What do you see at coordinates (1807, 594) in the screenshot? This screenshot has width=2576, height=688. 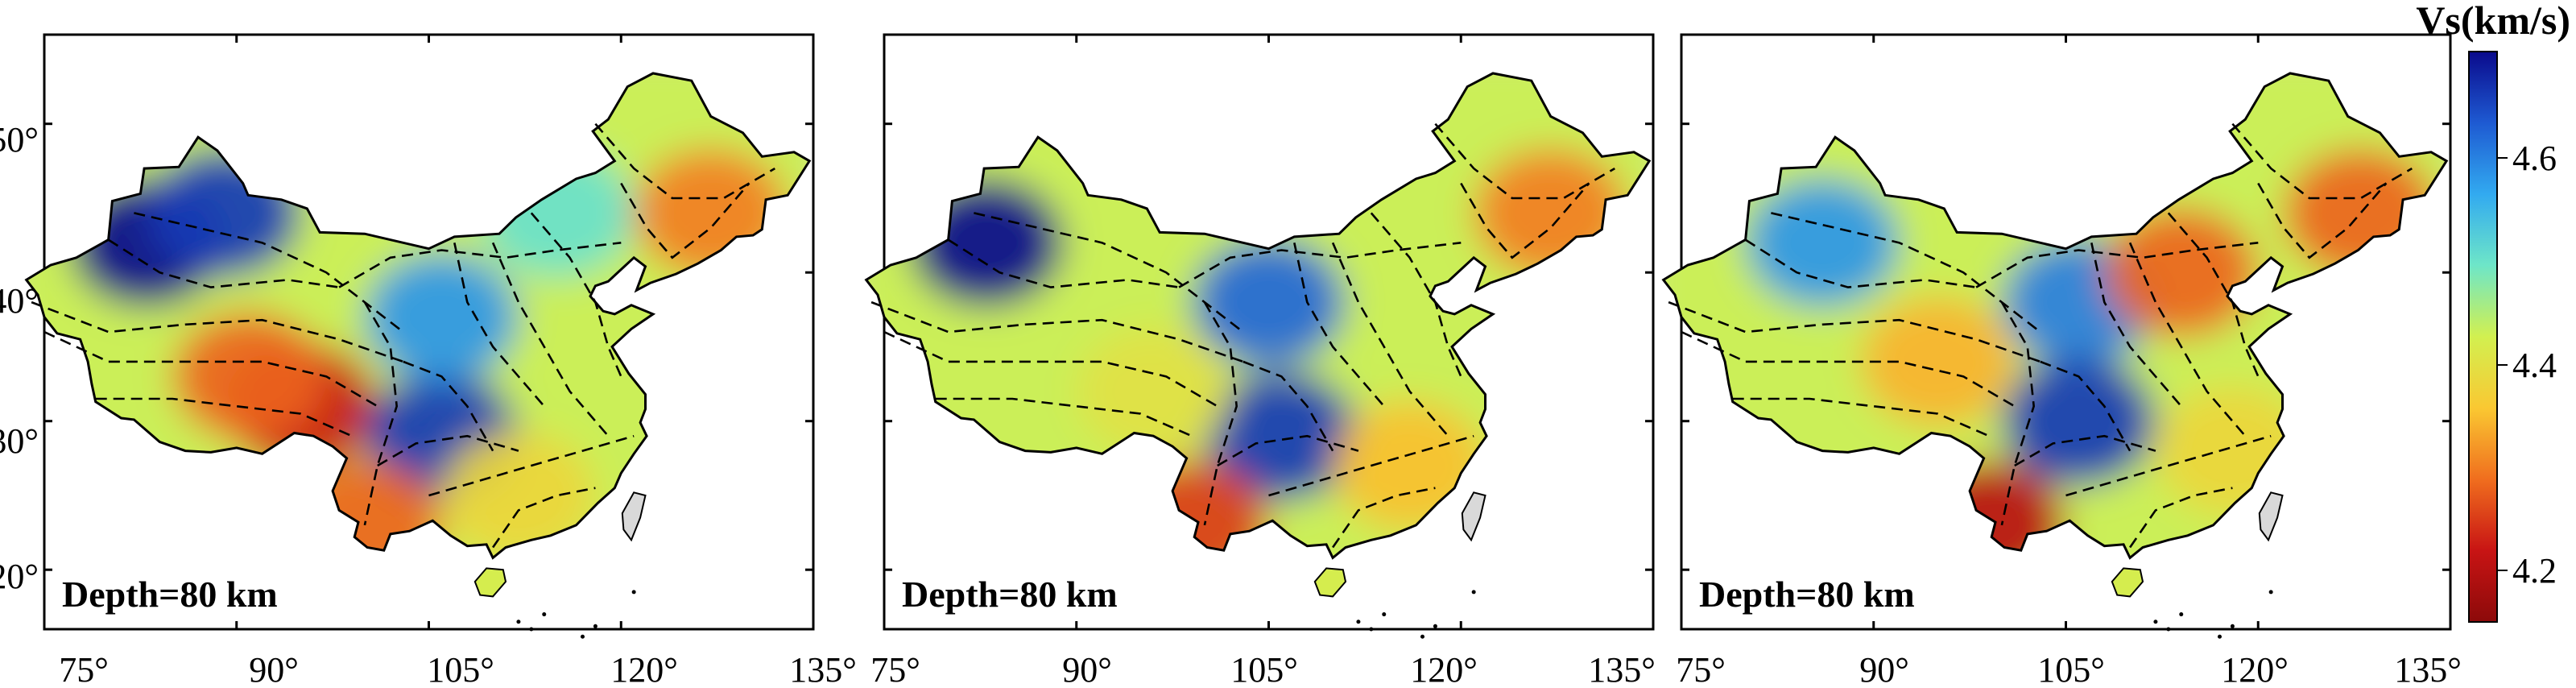 I see `depth-label: Depth=80 km` at bounding box center [1807, 594].